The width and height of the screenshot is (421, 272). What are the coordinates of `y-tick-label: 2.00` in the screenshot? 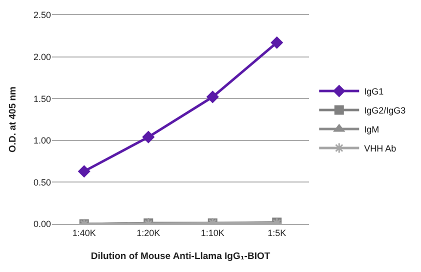 It's located at (42, 57).